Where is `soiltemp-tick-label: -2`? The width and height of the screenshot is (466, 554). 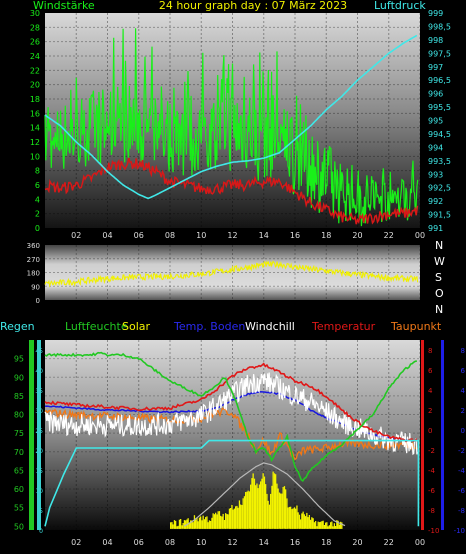
soiltemp-tick-label: -2 is located at coordinates (461, 451).